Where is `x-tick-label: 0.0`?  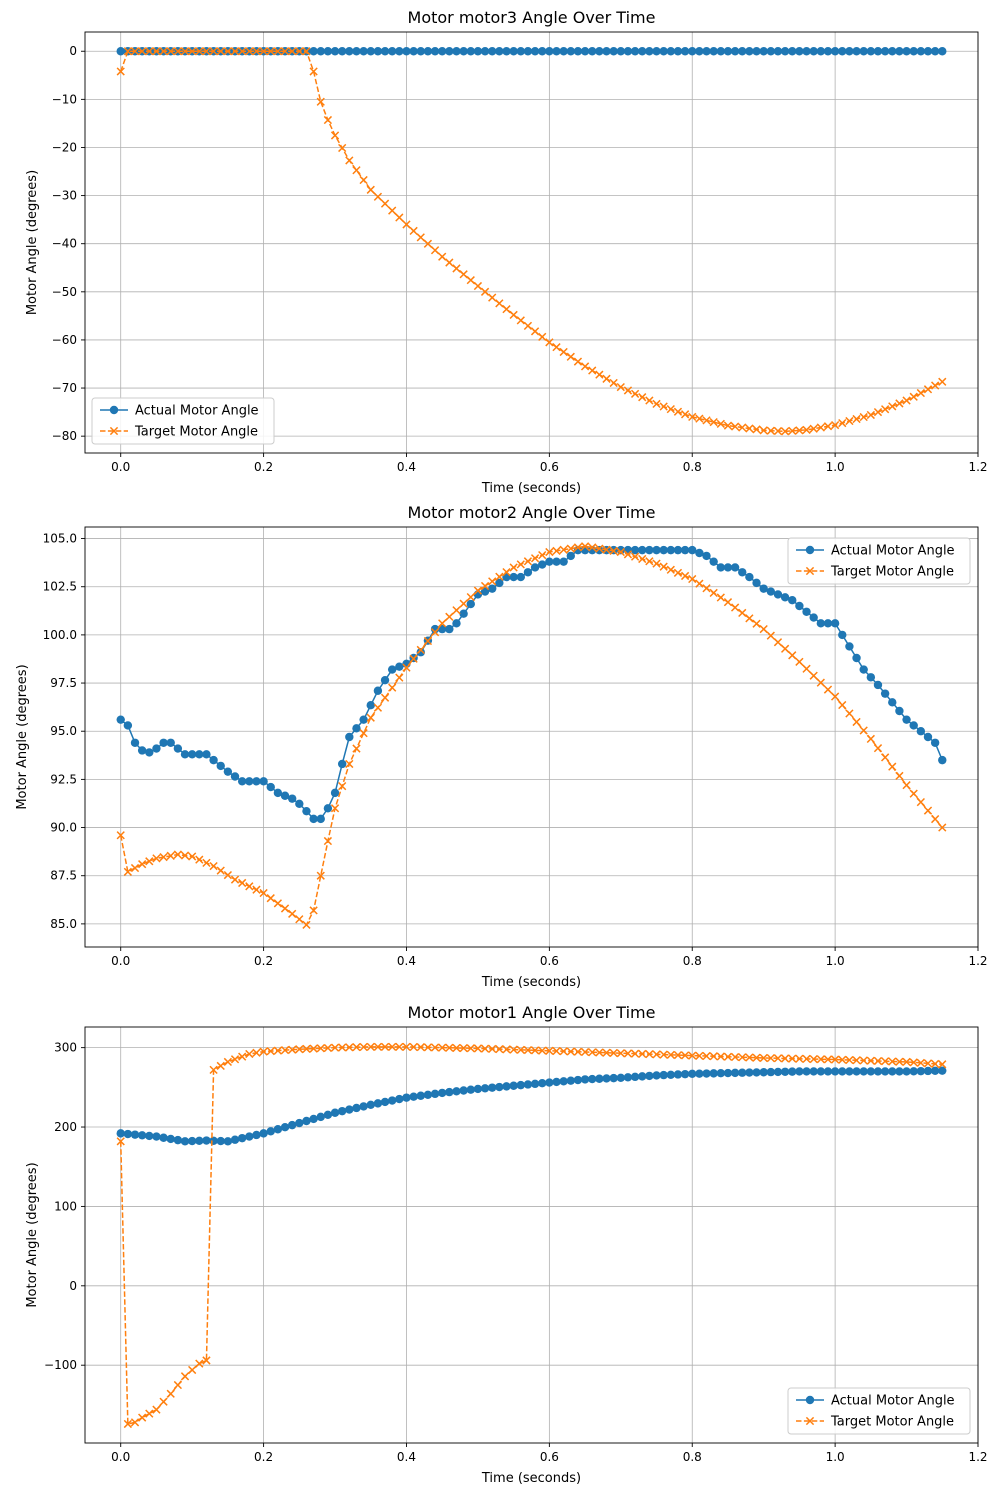 x-tick-label: 0.0 is located at coordinates (120, 1457).